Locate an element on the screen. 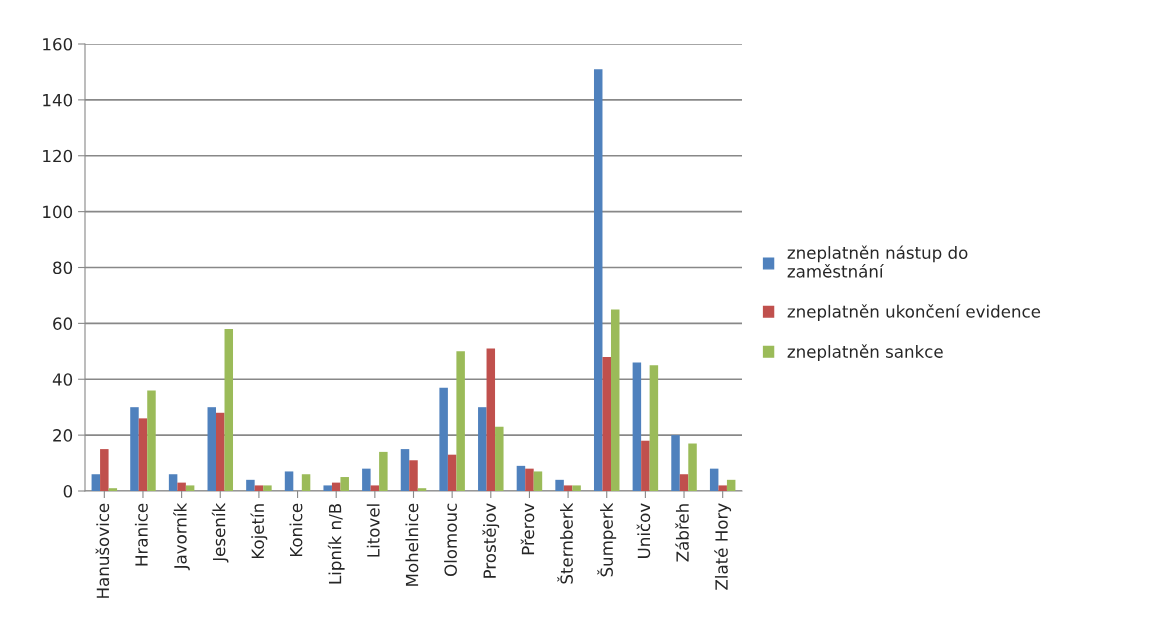  x-tick-label: Hanušovice is located at coordinates (102, 550).